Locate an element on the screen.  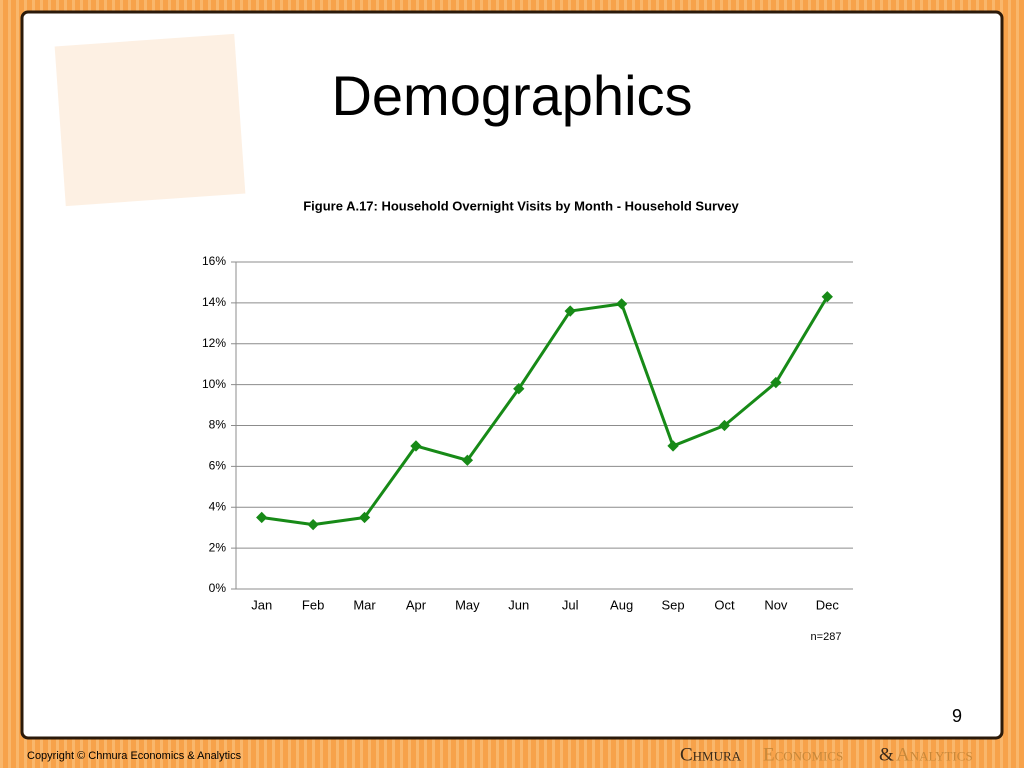
x-tick-label: Jan is located at coordinates (261, 604).